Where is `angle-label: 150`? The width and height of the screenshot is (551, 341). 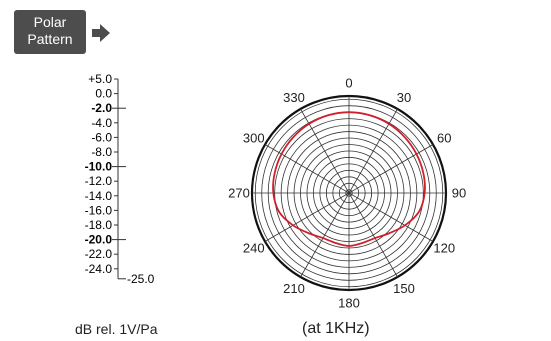
angle-label: 150 is located at coordinates (404, 288).